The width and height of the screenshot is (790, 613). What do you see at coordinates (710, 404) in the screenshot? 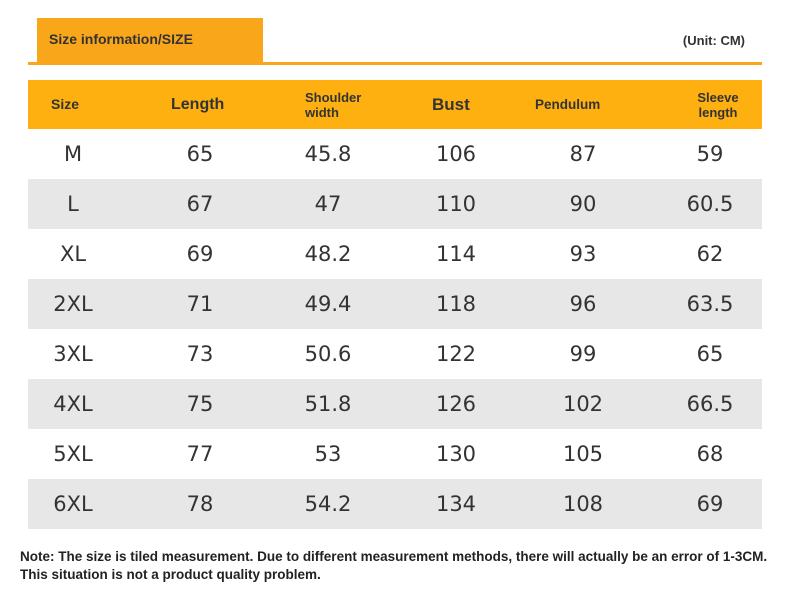
I see `table-cell: 66.5` at bounding box center [710, 404].